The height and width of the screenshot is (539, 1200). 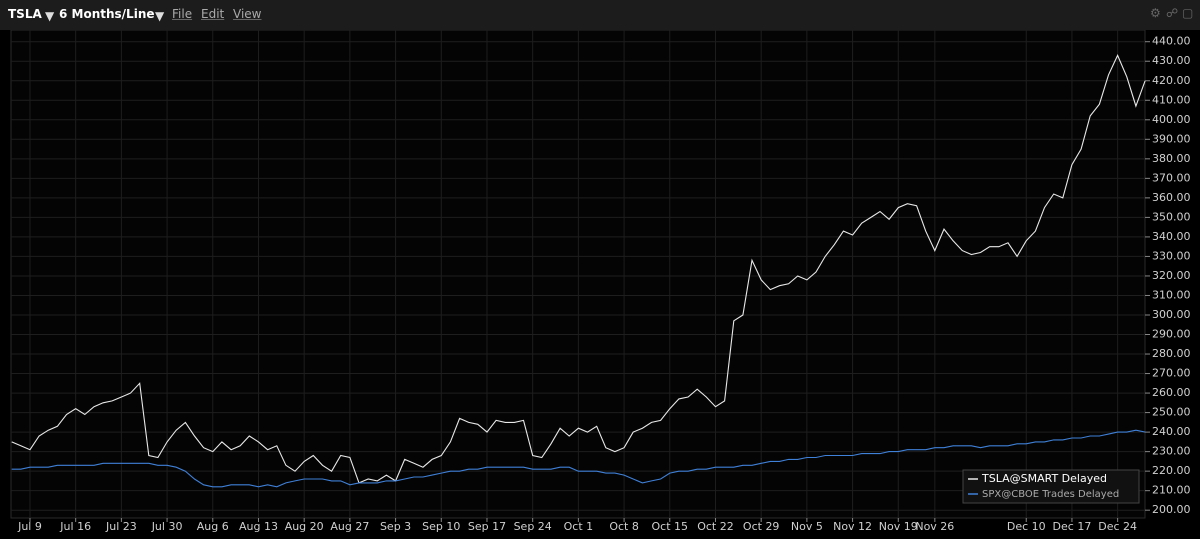 What do you see at coordinates (395, 526) in the screenshot?
I see `x-tick-label: Sep 3` at bounding box center [395, 526].